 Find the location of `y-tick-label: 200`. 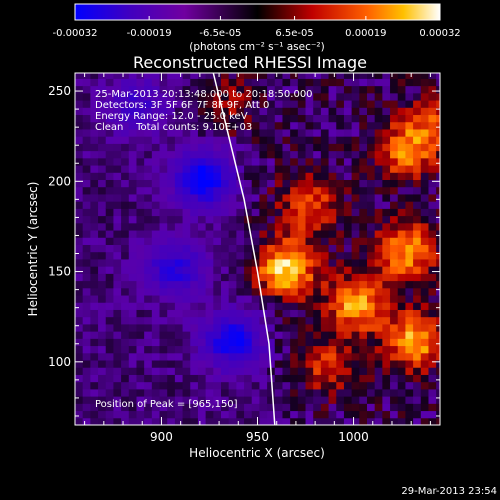

y-tick-label: 200 is located at coordinates (59, 181).